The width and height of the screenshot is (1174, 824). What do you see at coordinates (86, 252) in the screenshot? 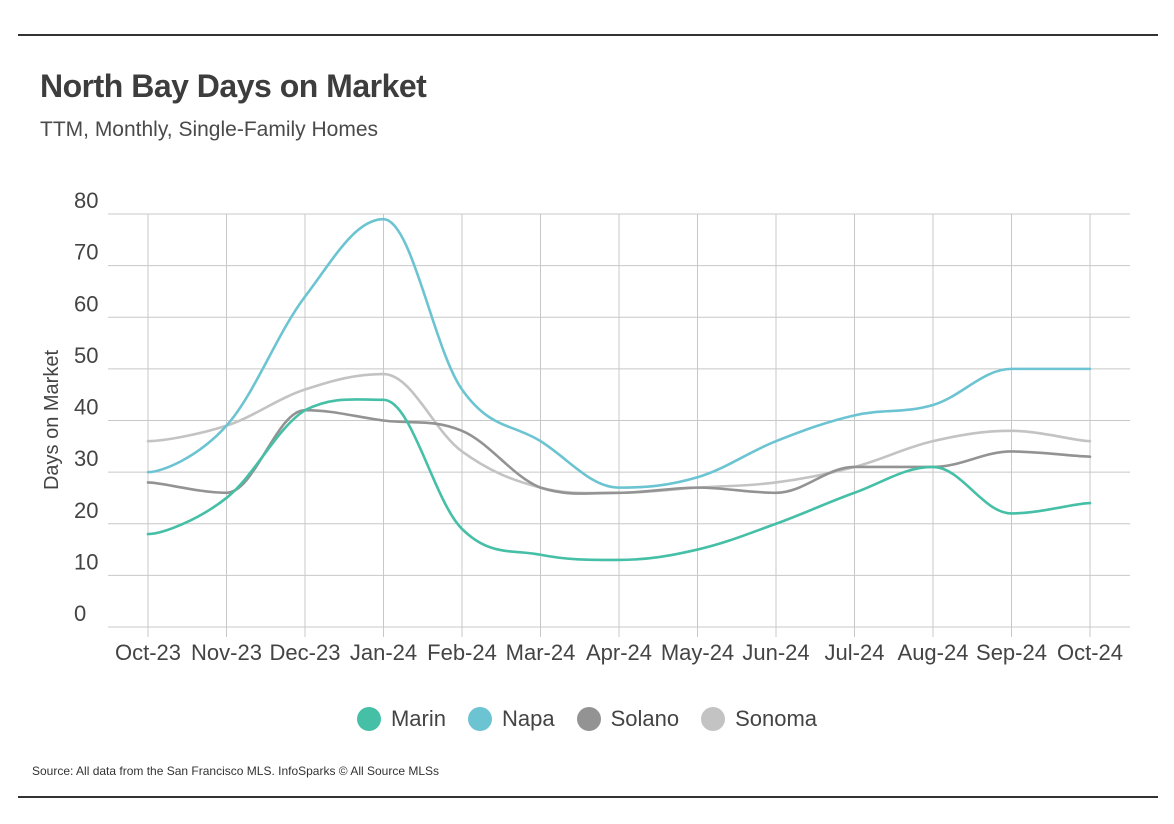
I see `y-tick-label: 70` at bounding box center [86, 252].